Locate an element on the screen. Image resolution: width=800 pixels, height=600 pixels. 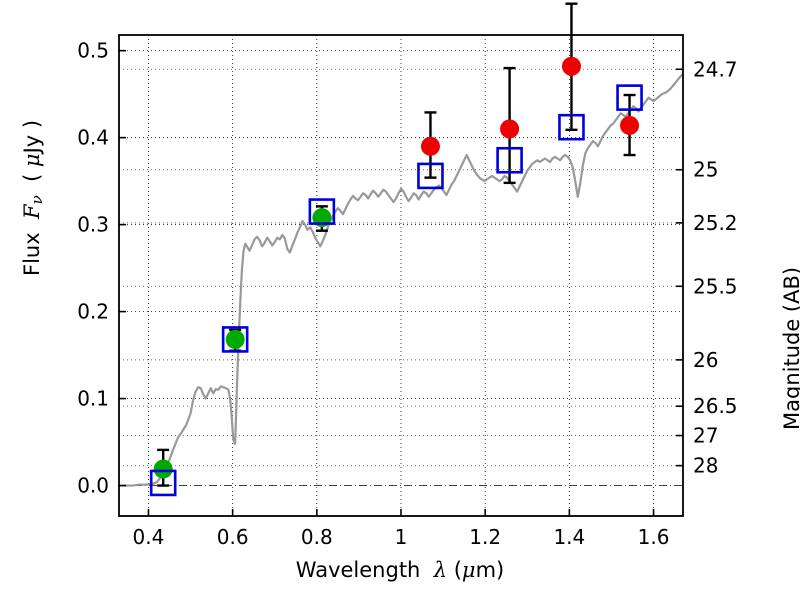
y-tick-label-left: 0.2 is located at coordinates (93, 312).